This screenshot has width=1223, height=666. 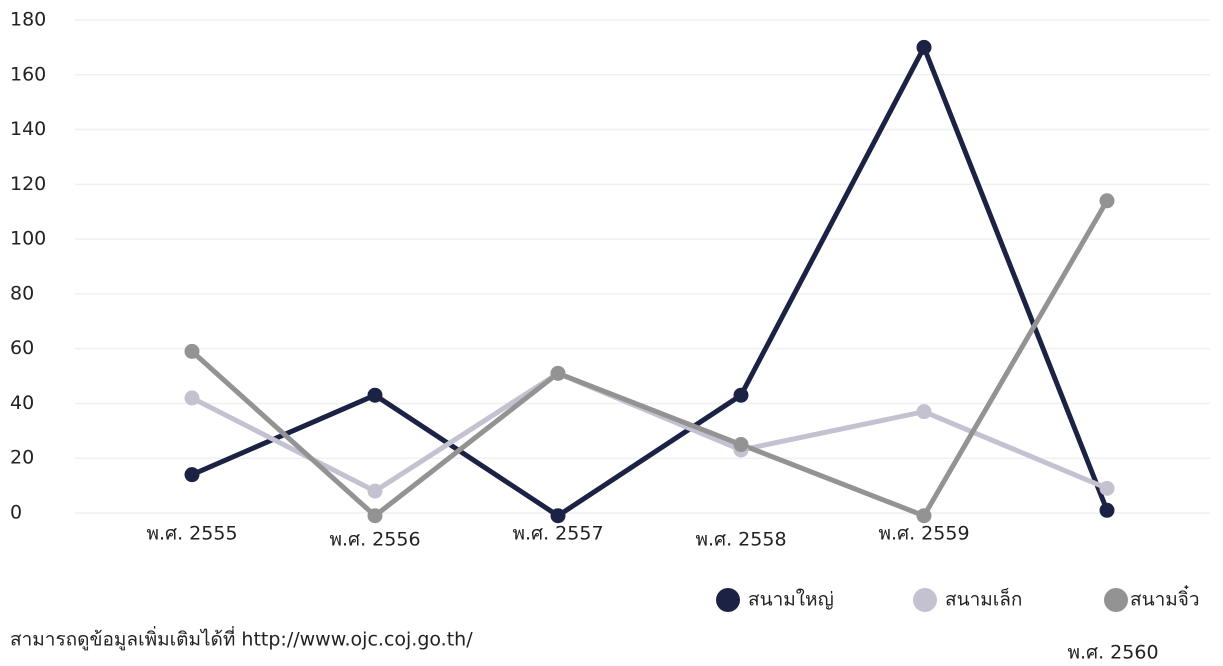 What do you see at coordinates (22, 403) in the screenshot?
I see `y-tick-label: 40` at bounding box center [22, 403].